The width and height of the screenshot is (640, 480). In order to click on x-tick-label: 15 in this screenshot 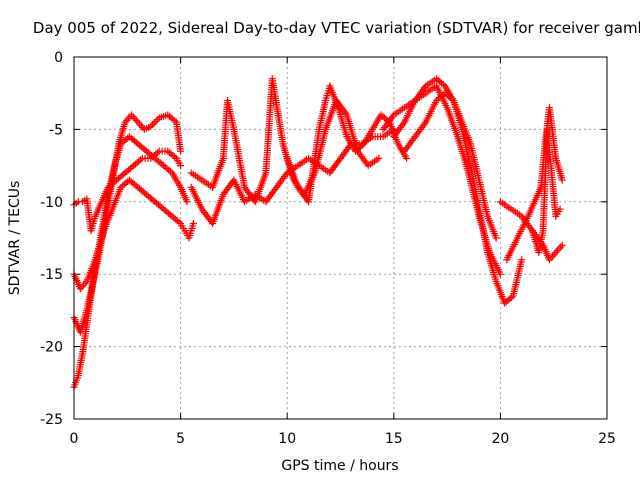, I will do `click(394, 439)`.